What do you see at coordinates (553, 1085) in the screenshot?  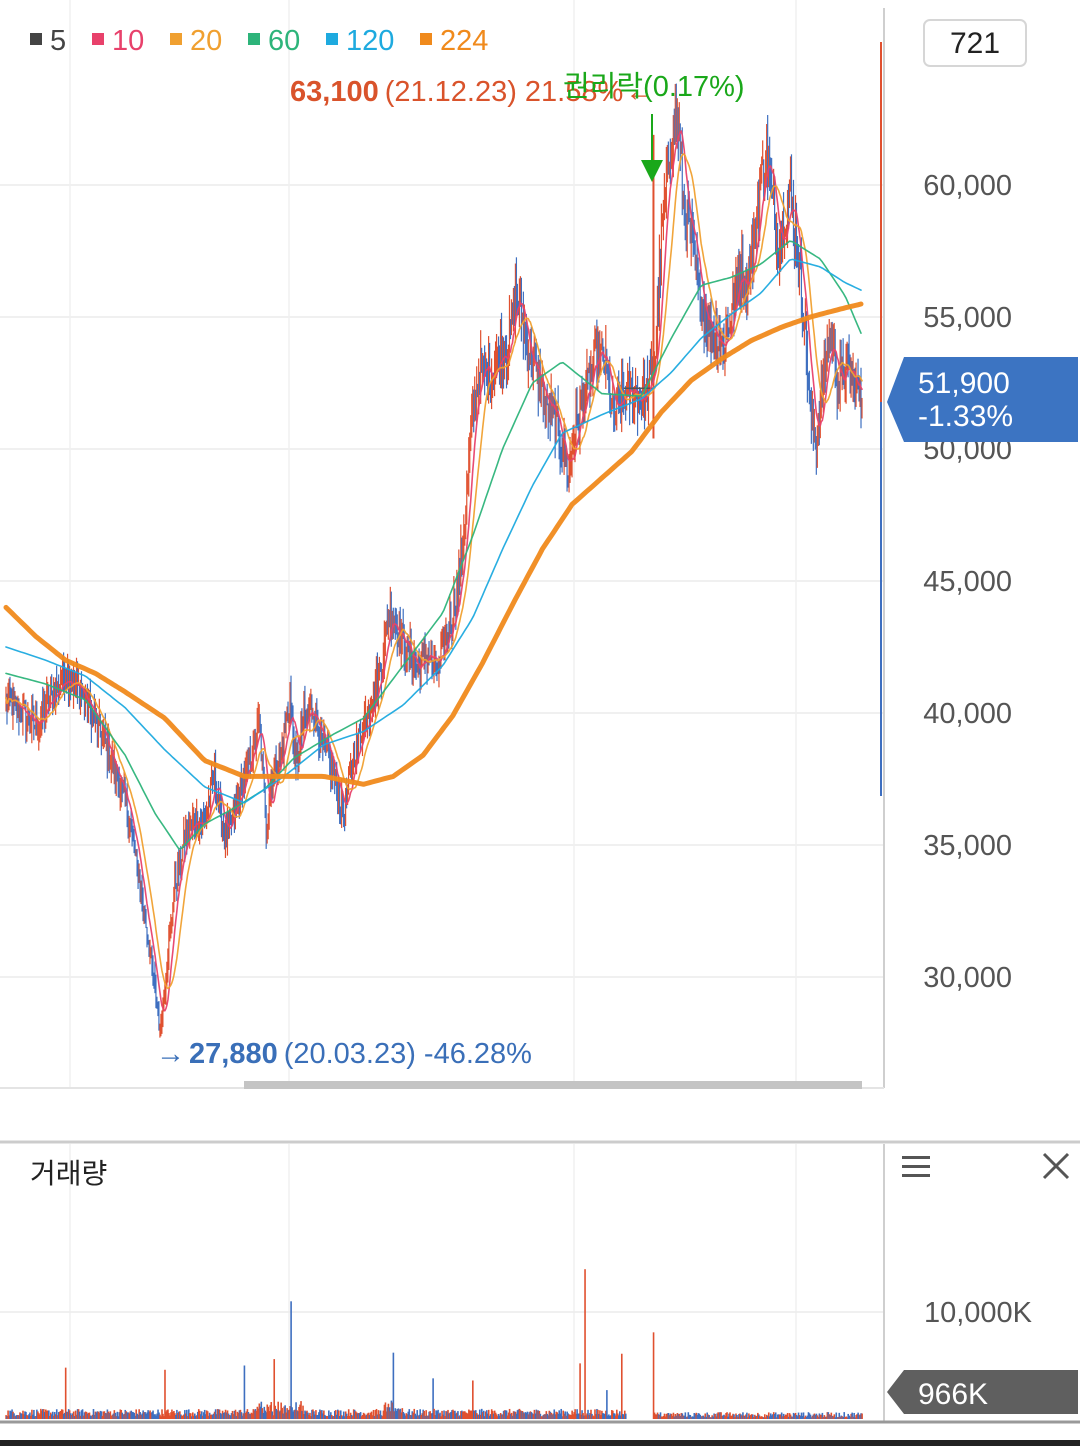 I see `horizontal-scrollbar` at bounding box center [553, 1085].